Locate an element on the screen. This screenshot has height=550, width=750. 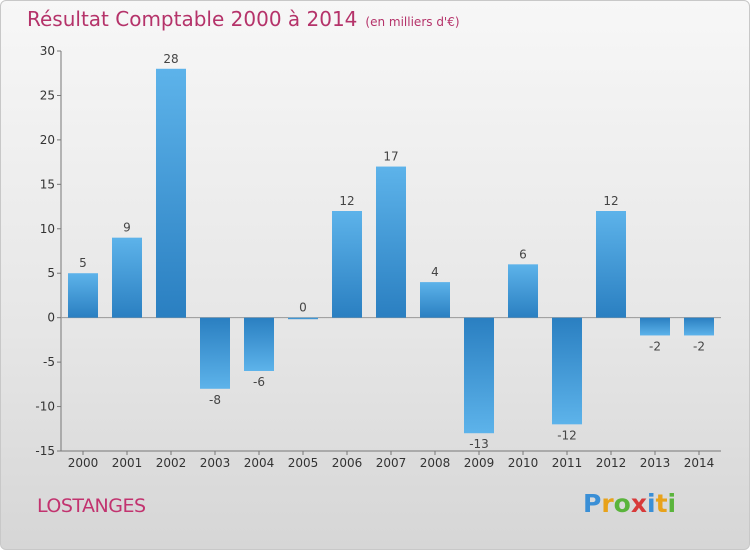
proxiti-logo: Proxiti is located at coordinates (629, 503).